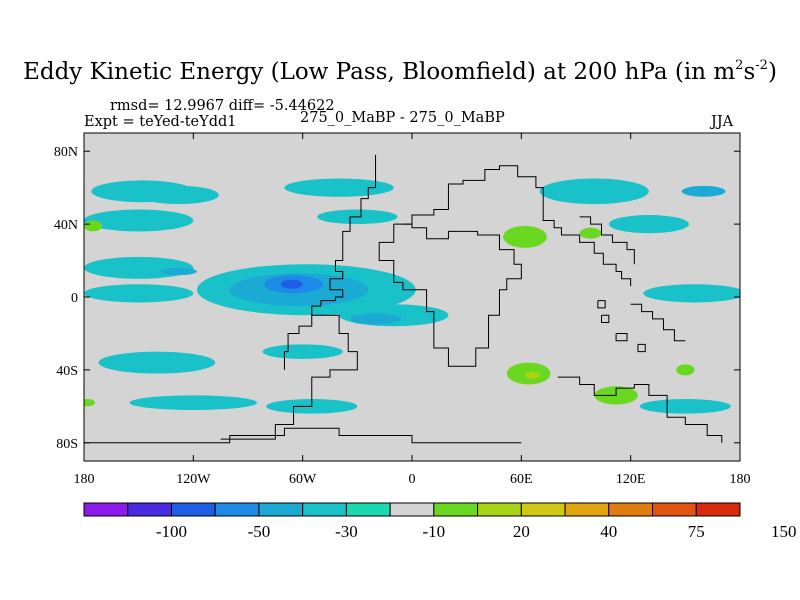  Describe the element at coordinates (193, 402) in the screenshot. I see `contour-cyan-southern-ocean` at that location.